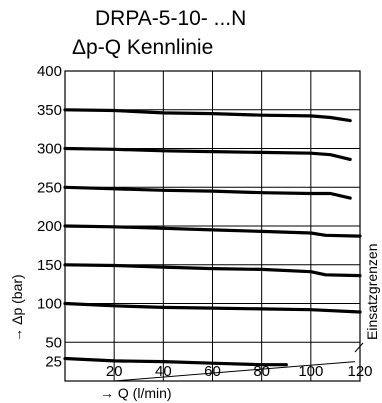  Describe the element at coordinates (261, 371) in the screenshot. I see `x-tick-label: 80` at that location.